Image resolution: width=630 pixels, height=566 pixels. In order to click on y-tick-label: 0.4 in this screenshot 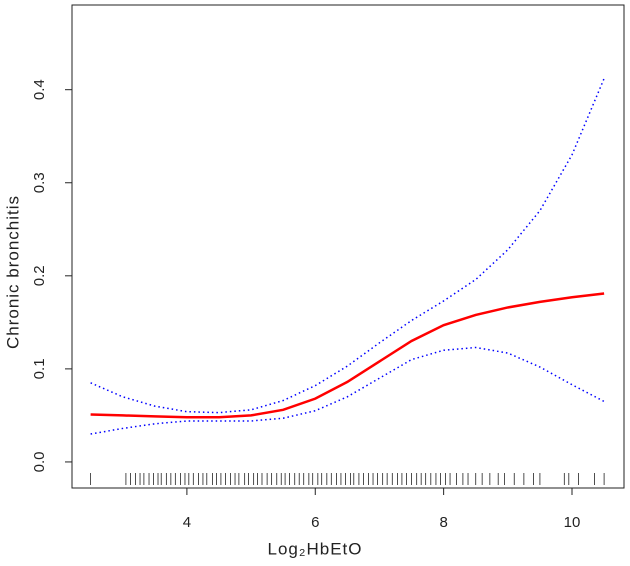, I will do `click(39, 89)`.